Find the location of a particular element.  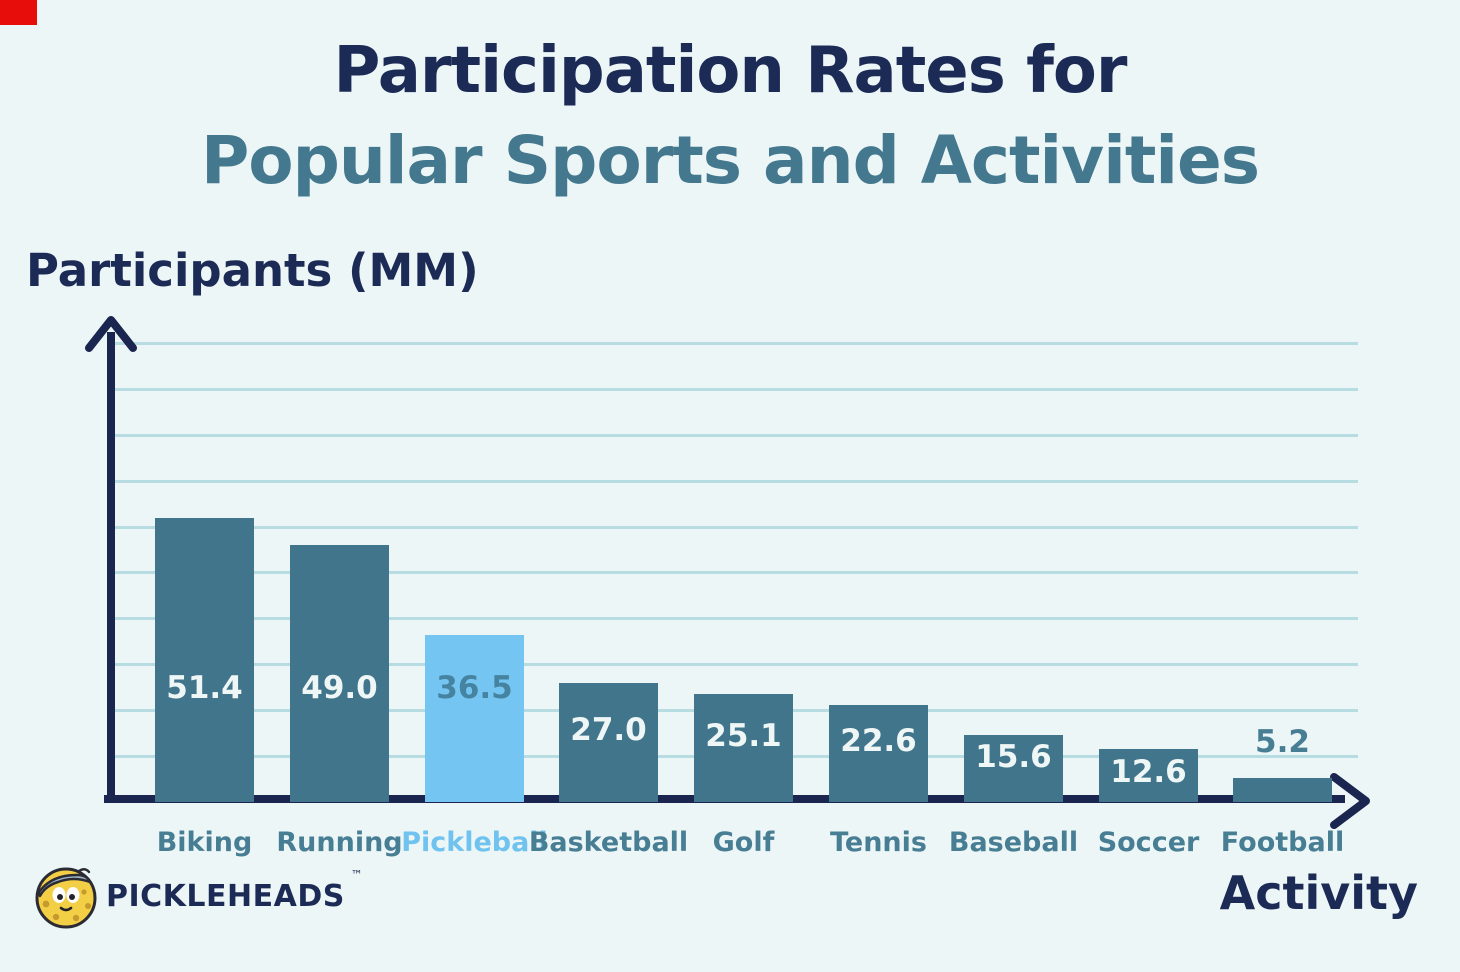

bar-soccer is located at coordinates (1148, 775).